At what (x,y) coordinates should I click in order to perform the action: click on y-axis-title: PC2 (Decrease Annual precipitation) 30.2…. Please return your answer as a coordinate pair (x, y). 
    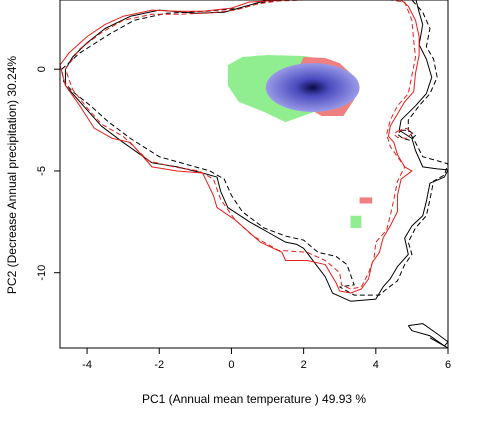
    Looking at the image, I should click on (12, 175).